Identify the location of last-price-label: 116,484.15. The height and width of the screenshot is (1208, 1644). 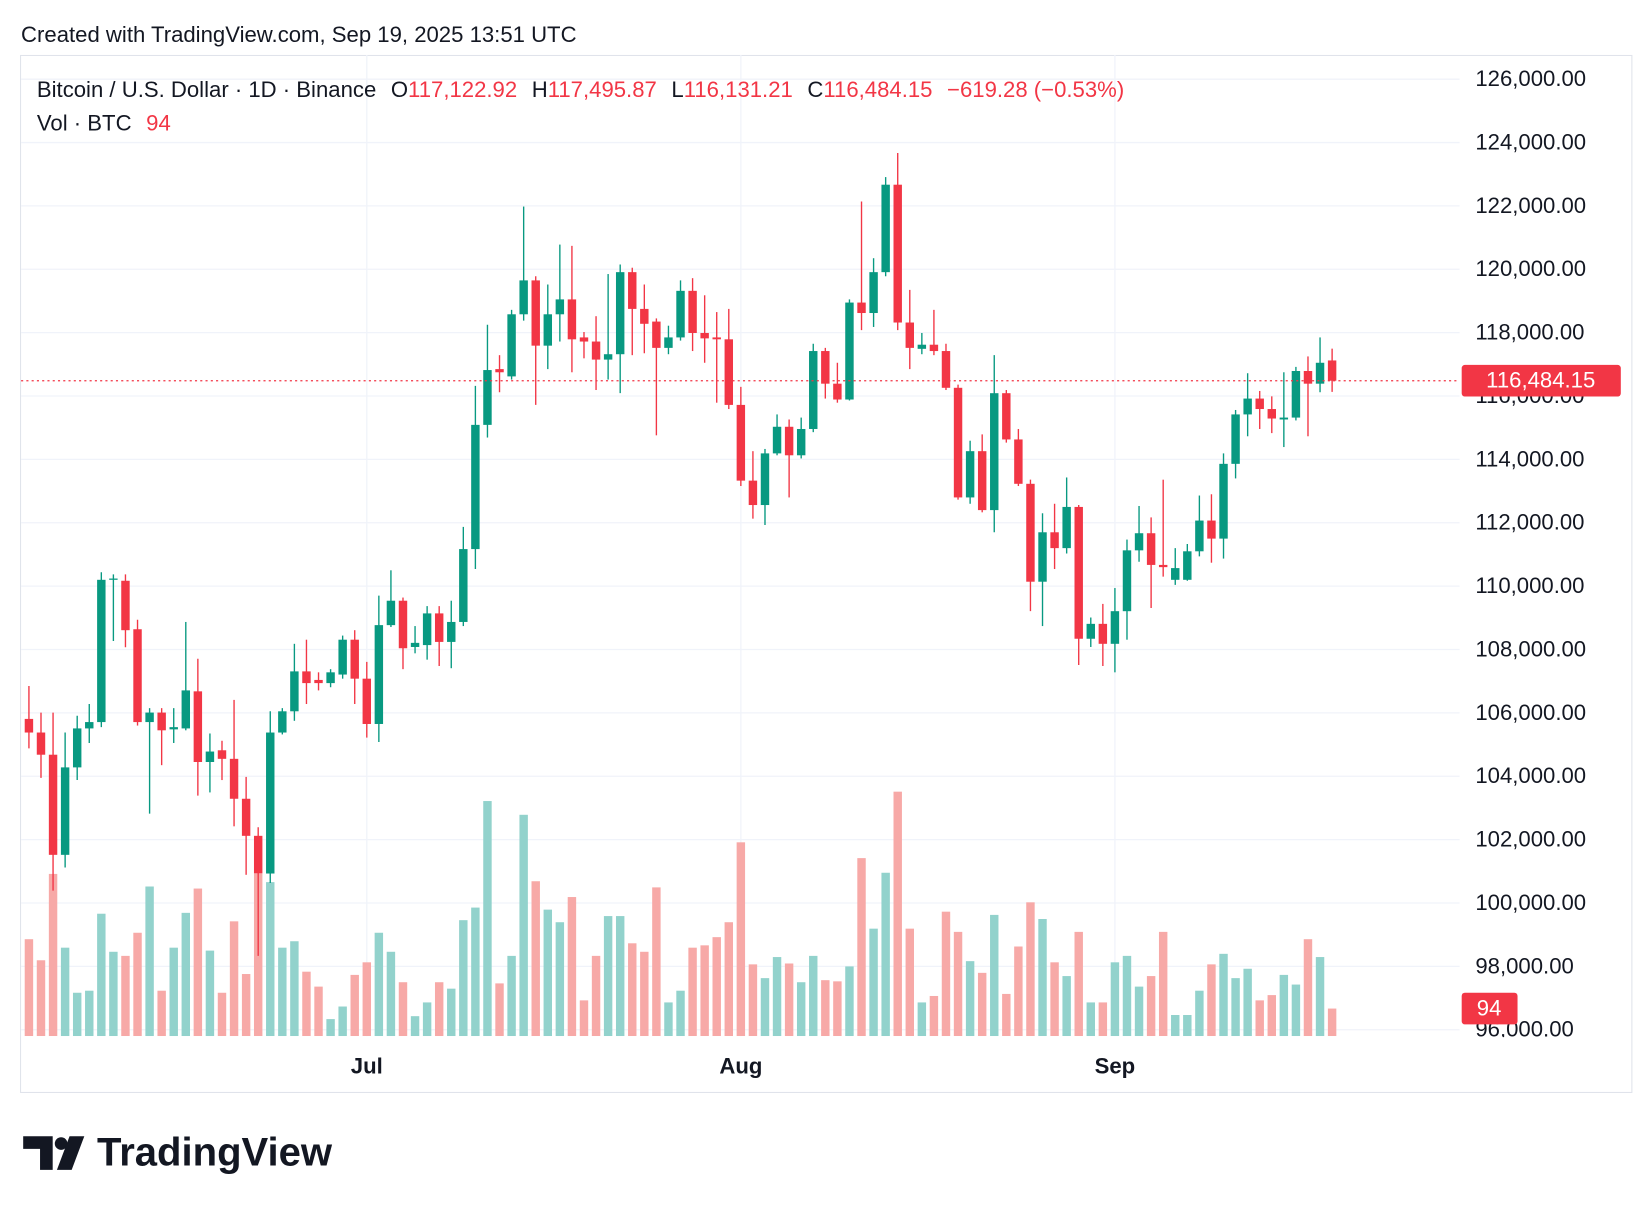
(1540, 380).